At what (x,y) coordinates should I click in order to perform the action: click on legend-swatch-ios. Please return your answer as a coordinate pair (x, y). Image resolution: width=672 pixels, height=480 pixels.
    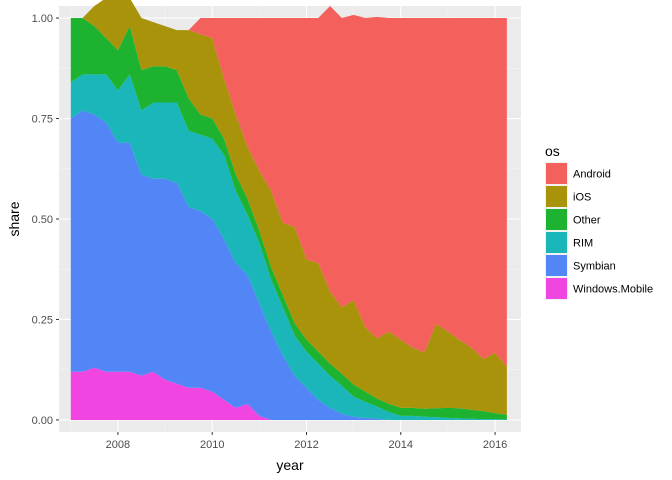
    Looking at the image, I should click on (556, 196).